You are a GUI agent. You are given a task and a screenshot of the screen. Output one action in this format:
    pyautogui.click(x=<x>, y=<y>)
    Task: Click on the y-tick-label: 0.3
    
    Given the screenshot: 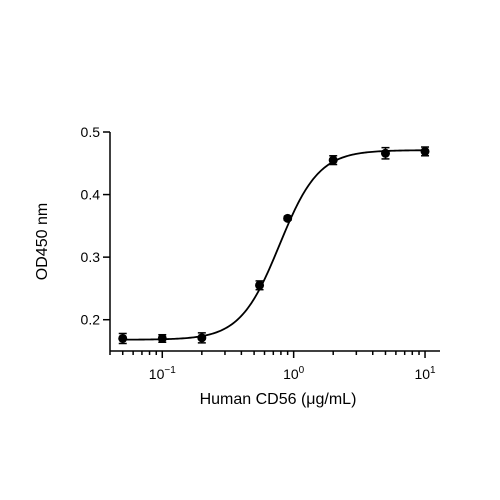 What is the action you would take?
    pyautogui.click(x=91, y=257)
    